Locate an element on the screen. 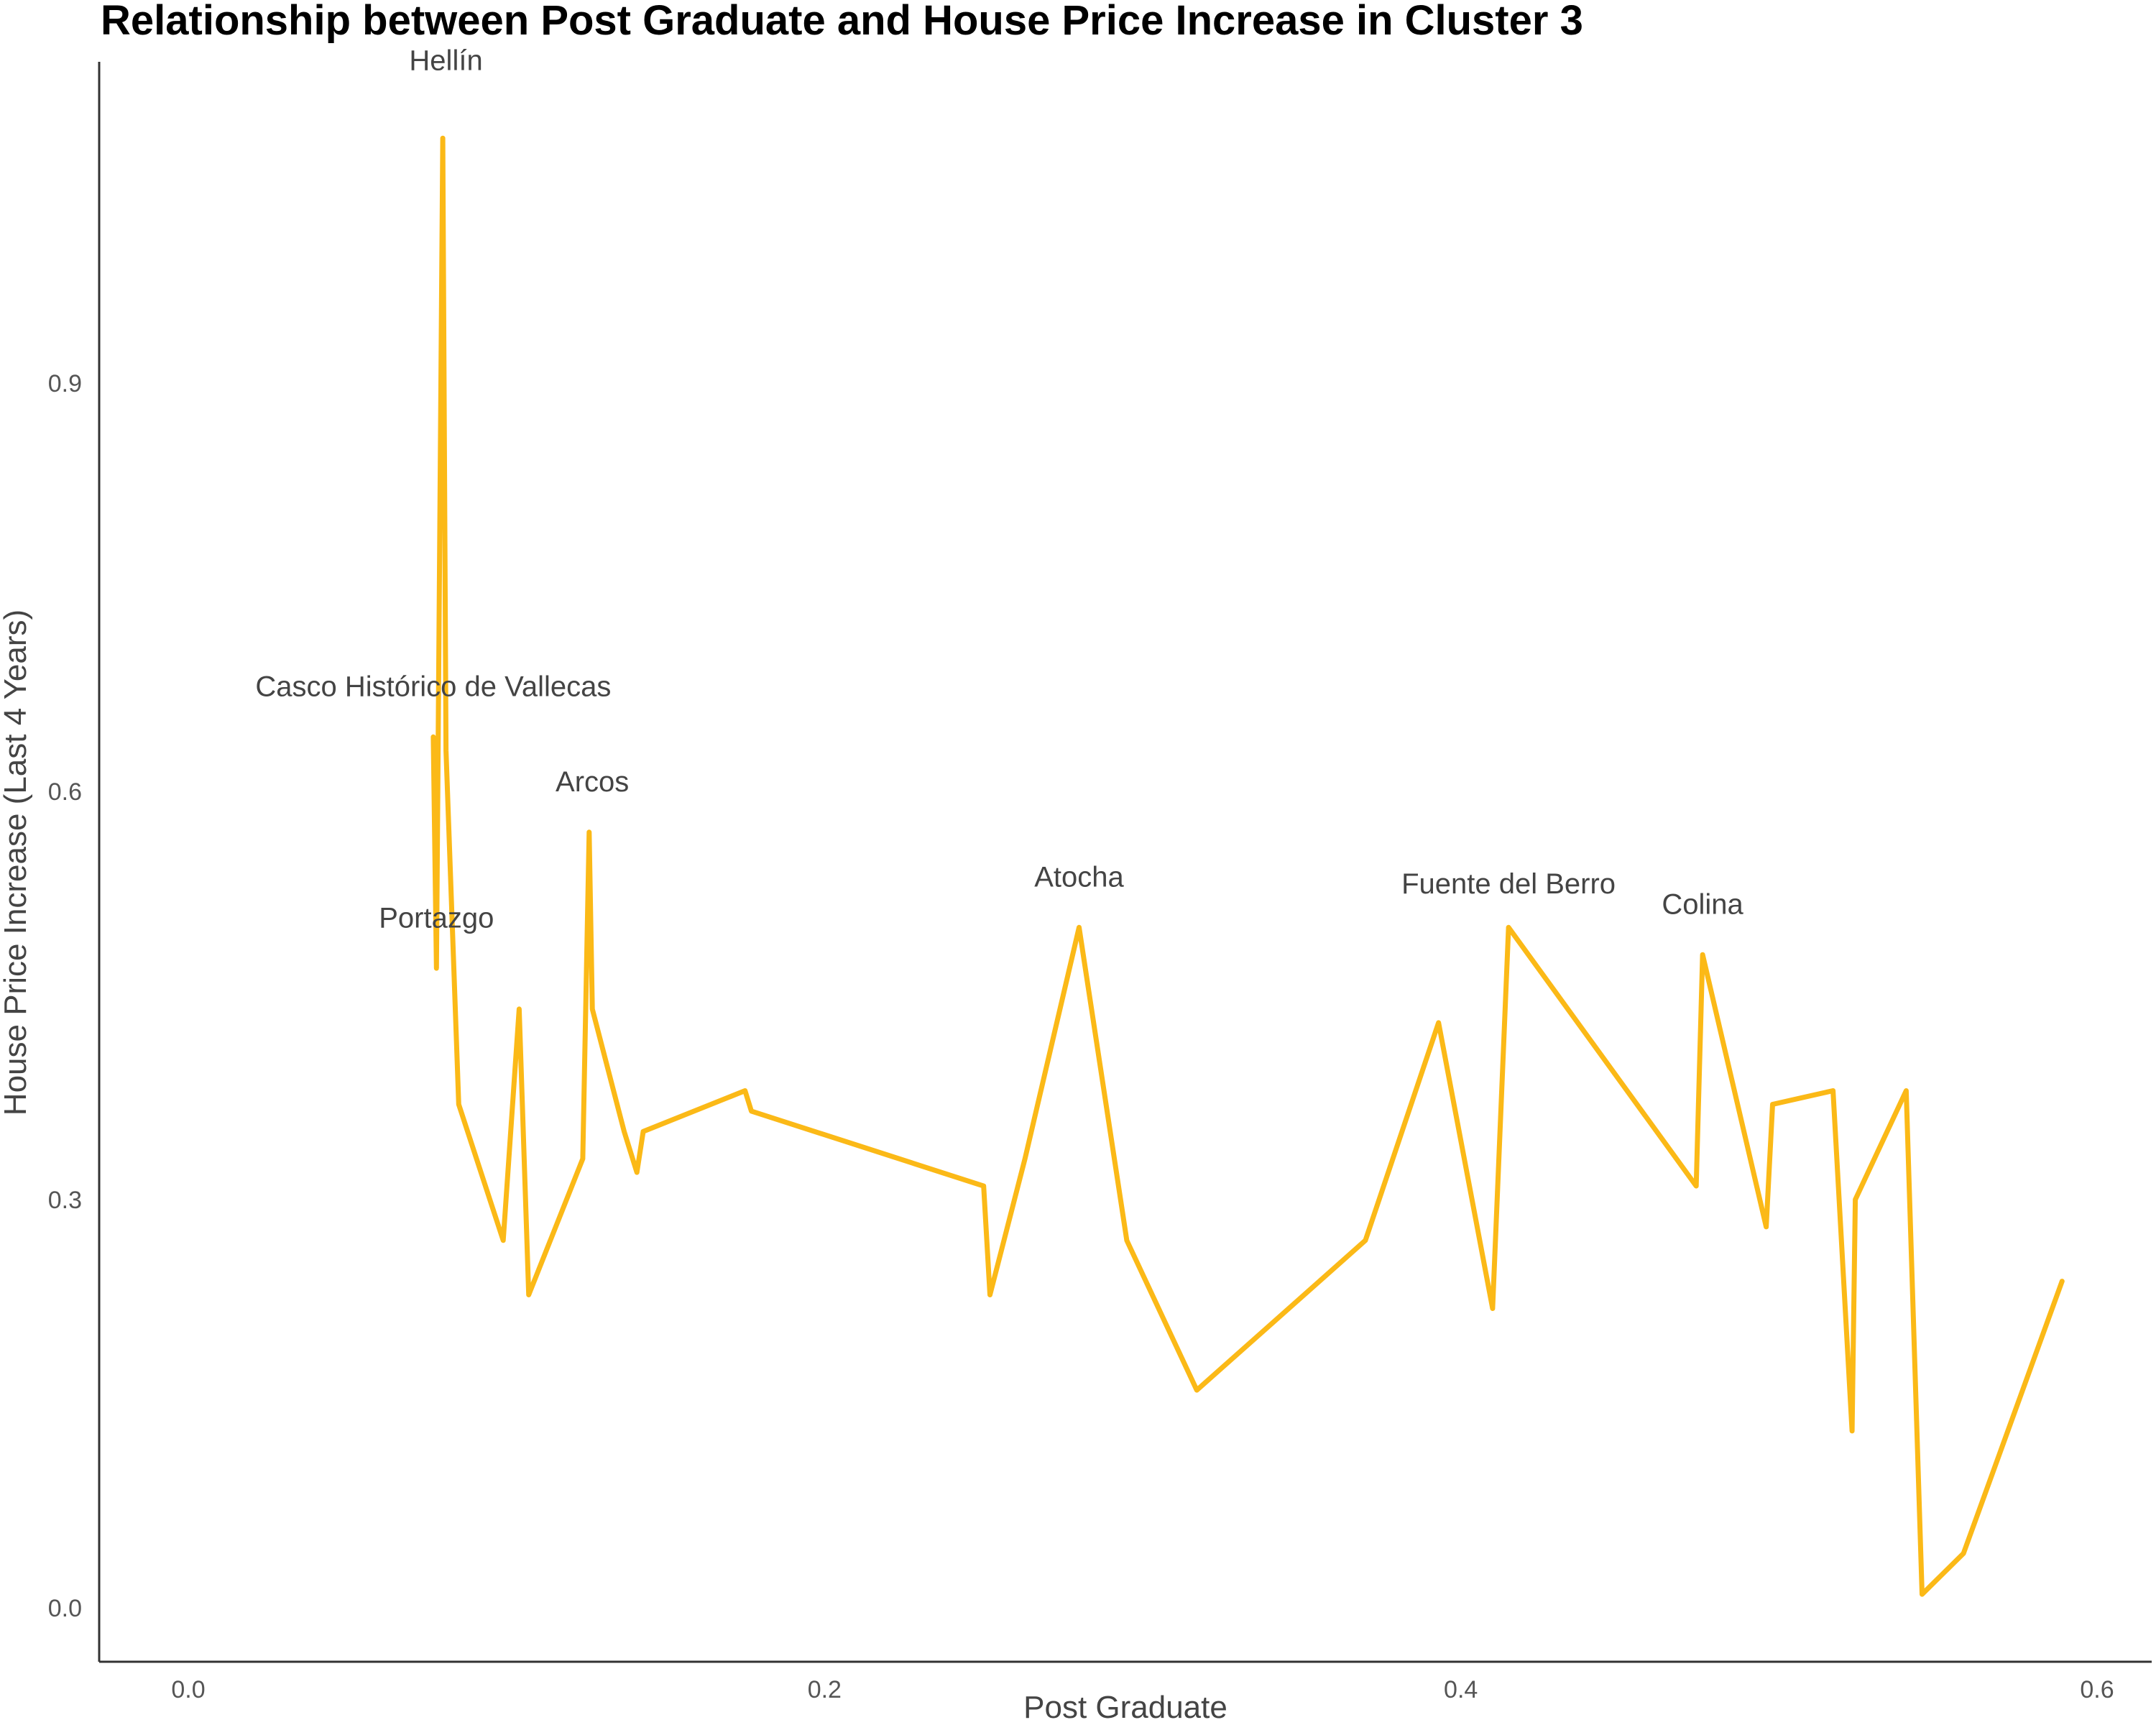 Image resolution: width=2156 pixels, height=1725 pixels. y-tick-label: 0.6 is located at coordinates (65, 792).